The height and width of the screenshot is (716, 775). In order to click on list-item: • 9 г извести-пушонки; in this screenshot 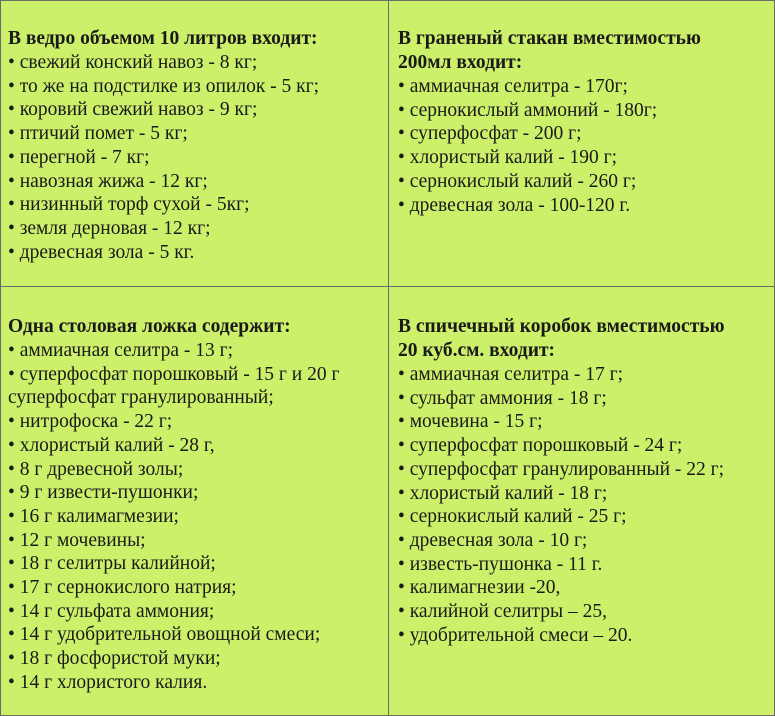, I will do `click(103, 493)`.